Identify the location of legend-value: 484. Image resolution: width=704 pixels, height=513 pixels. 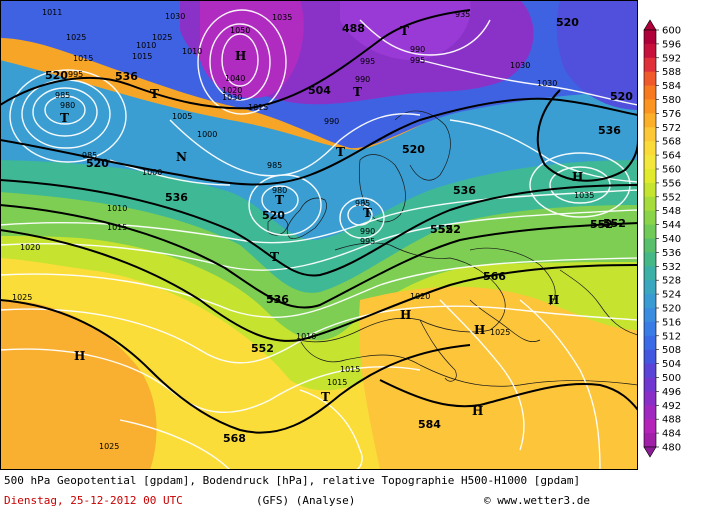
(671, 434).